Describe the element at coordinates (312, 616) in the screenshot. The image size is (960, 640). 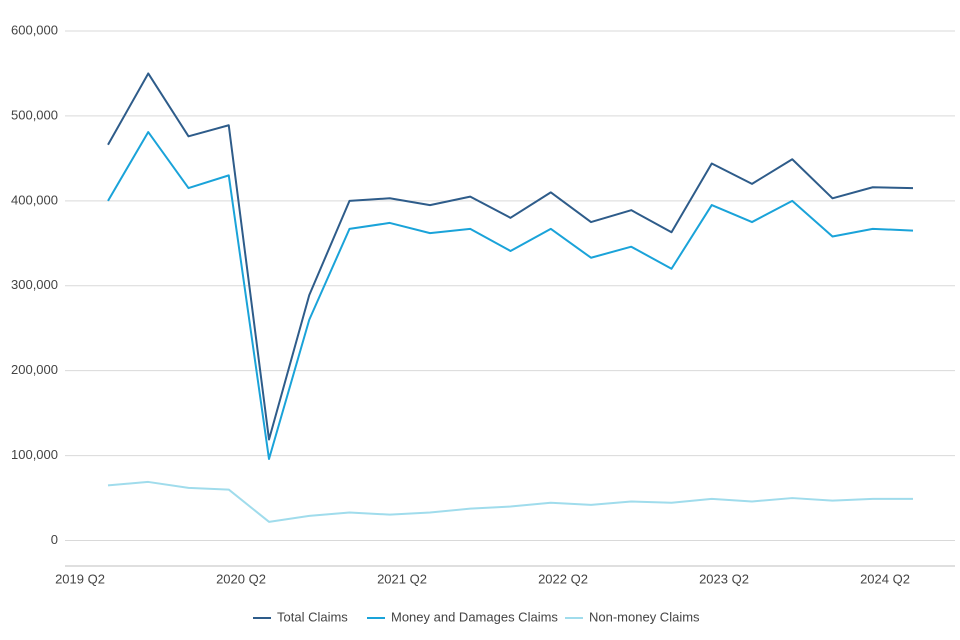
I see `legend-label: Total Claims` at that location.